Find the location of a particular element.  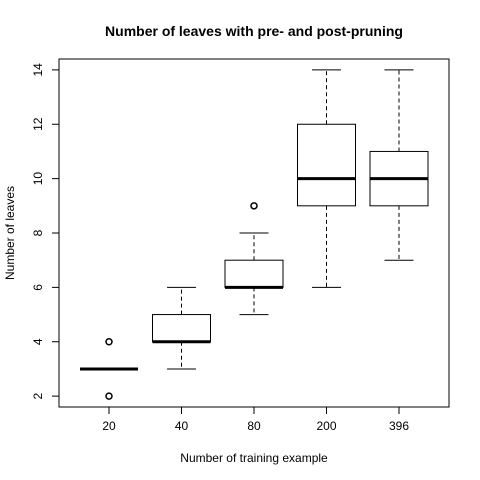

x-tick-label: 40 is located at coordinates (182, 426).